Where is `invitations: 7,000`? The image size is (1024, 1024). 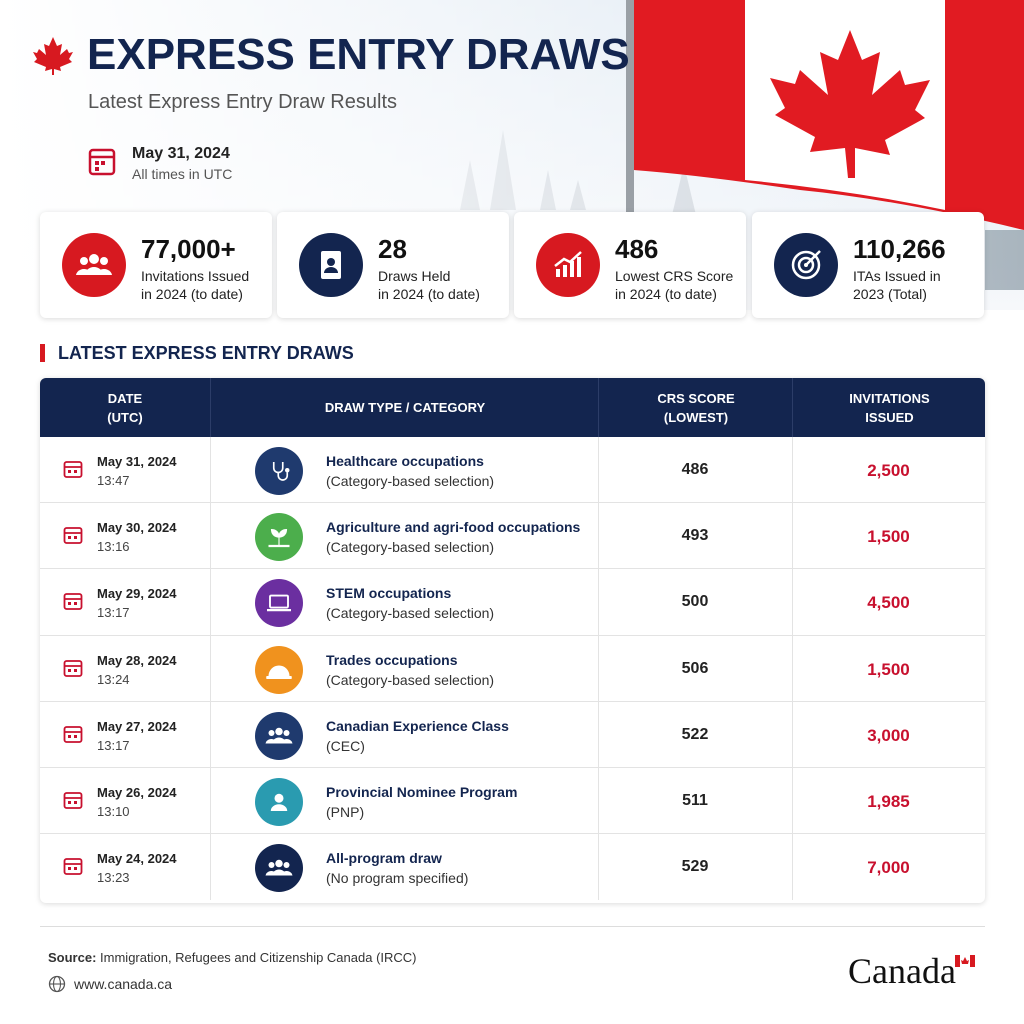 invitations: 7,000 is located at coordinates (888, 868).